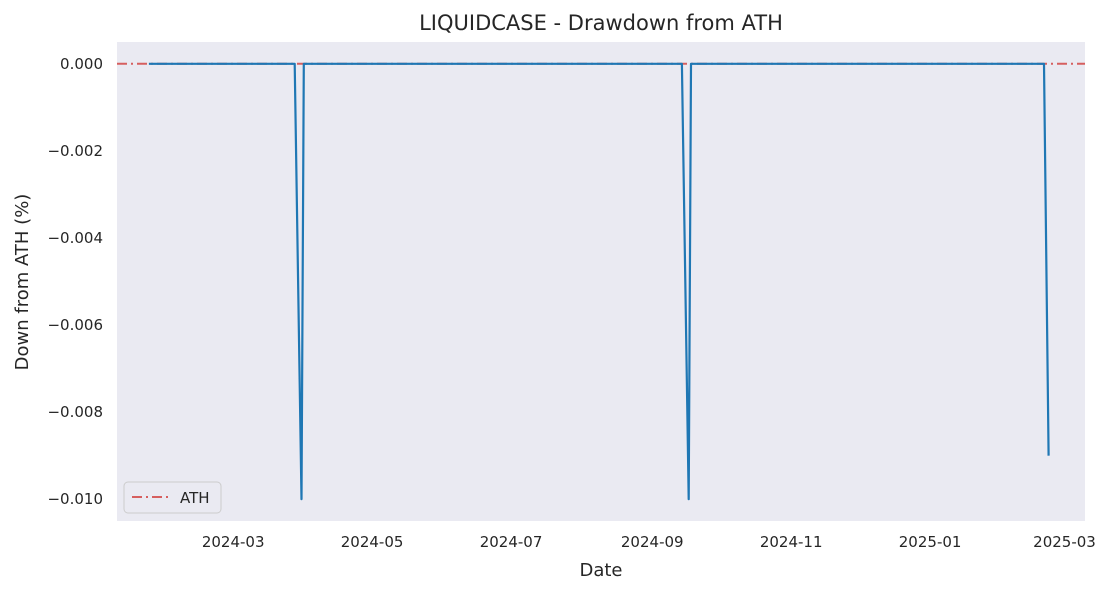 The height and width of the screenshot is (592, 1111). Describe the element at coordinates (195, 498) in the screenshot. I see `legend-ath-label: ATH` at that location.